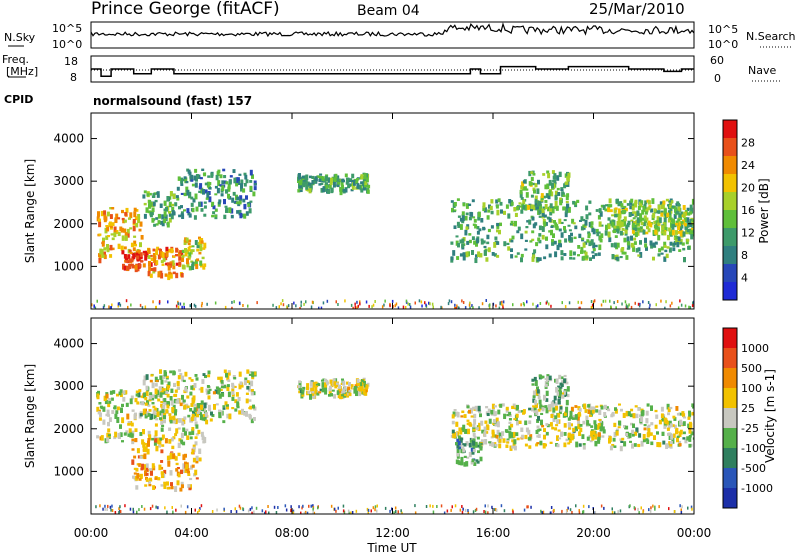 The image size is (800, 554). Describe the element at coordinates (762, 70) in the screenshot. I see `nave-label: Nave` at that location.